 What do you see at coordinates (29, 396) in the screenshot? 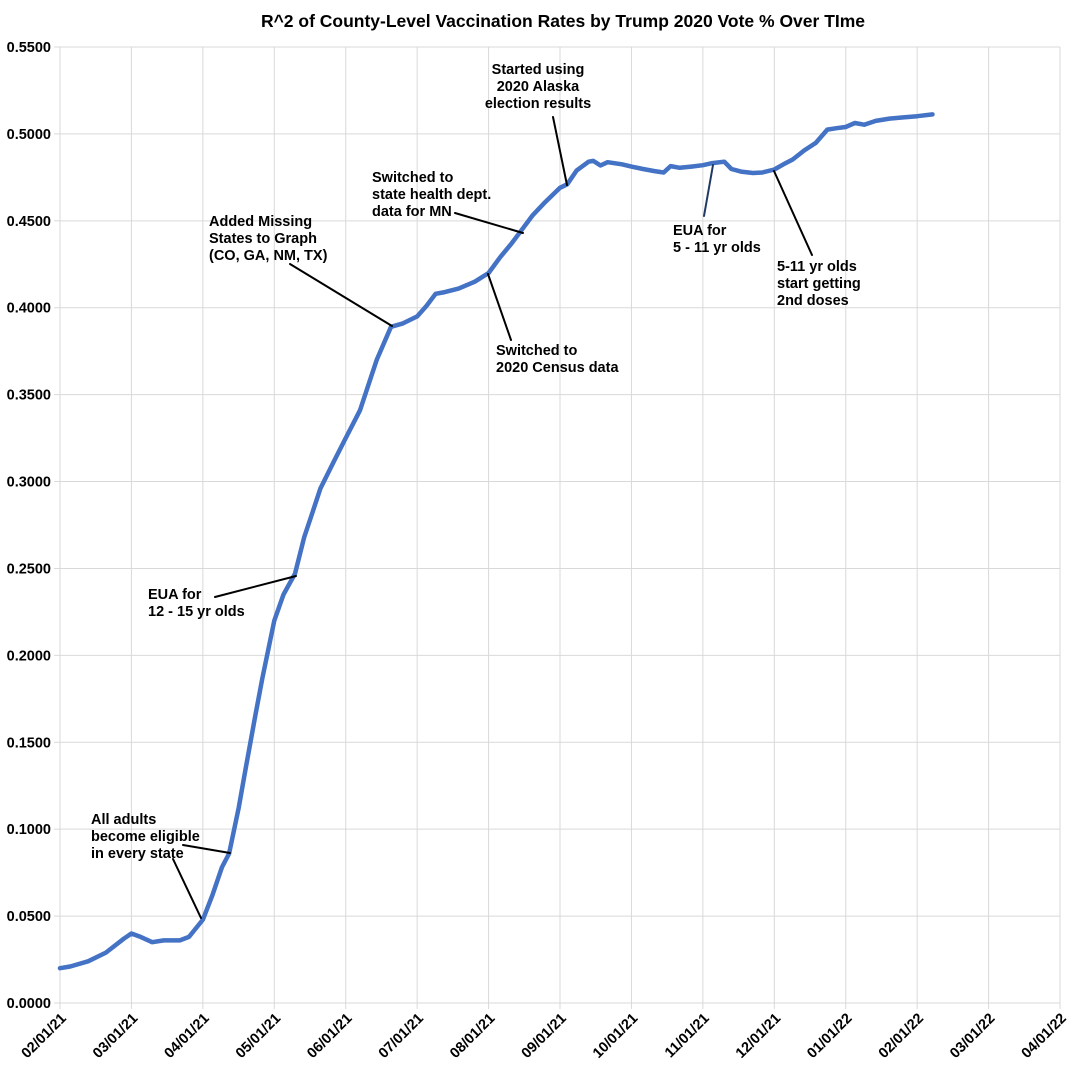
I see `y-tick-label: 0.3500` at bounding box center [29, 396].